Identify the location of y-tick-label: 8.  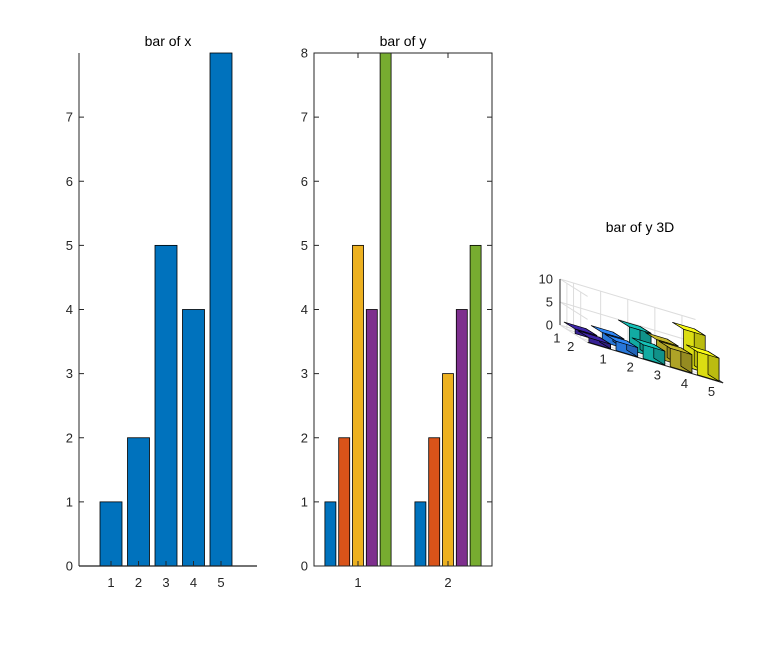
(304, 53).